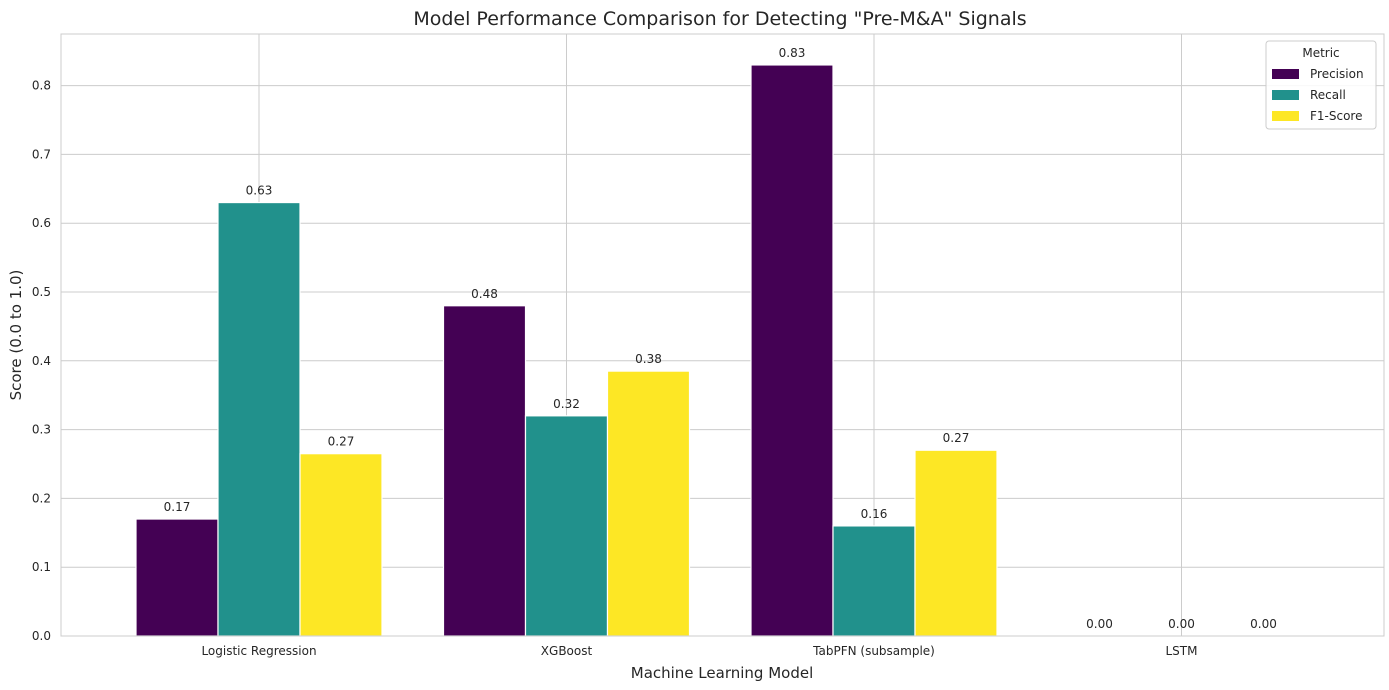 Image resolution: width=1389 pixels, height=690 pixels. I want to click on x-tick-label: XGBoost, so click(567, 651).